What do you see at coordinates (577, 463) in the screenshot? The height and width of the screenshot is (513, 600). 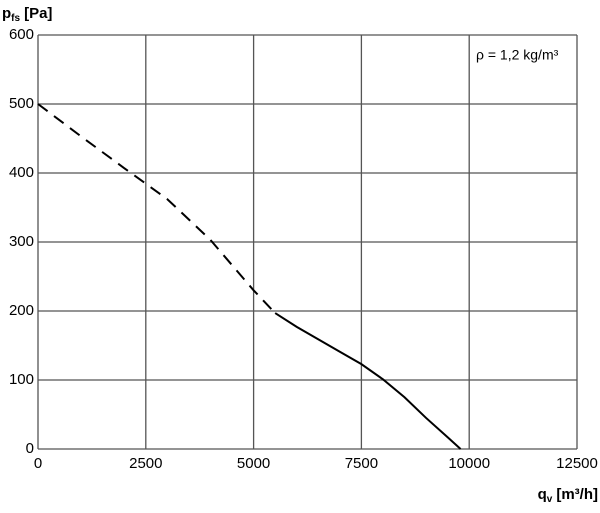 I see `x-tick-label: 12500` at bounding box center [577, 463].